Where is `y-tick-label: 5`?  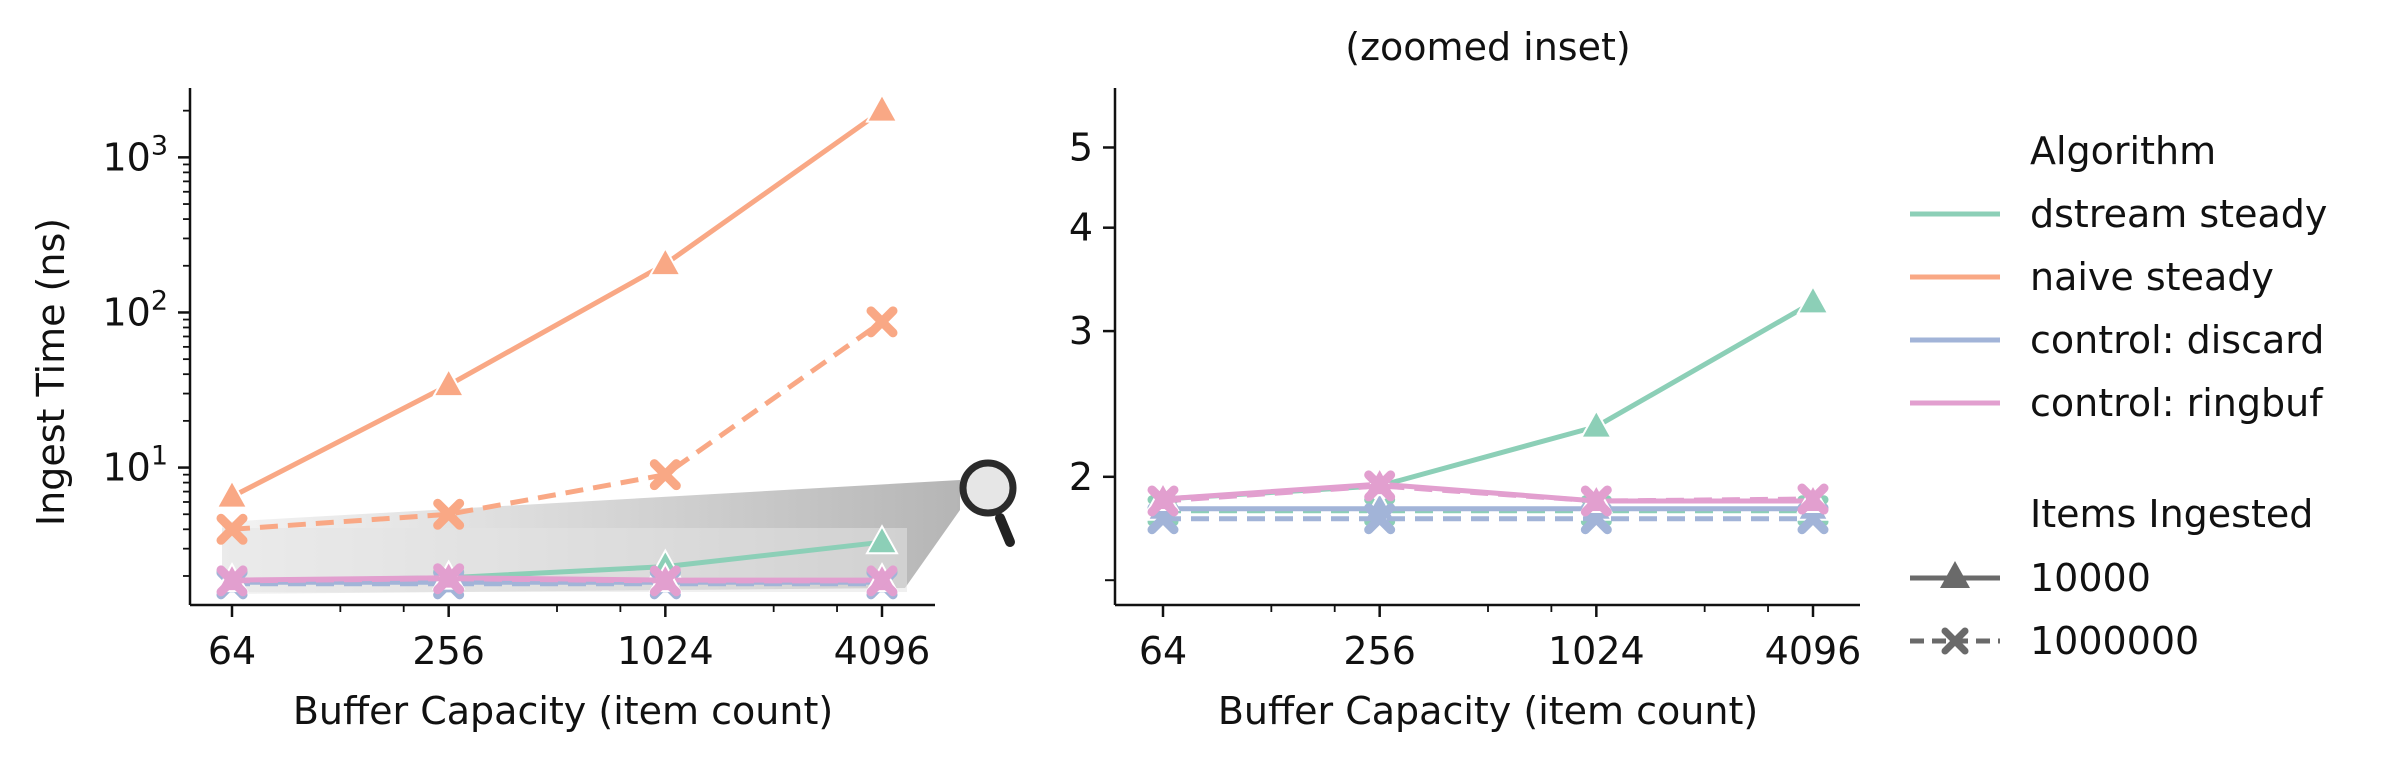
y-tick-label: 5 is located at coordinates (1081, 147).